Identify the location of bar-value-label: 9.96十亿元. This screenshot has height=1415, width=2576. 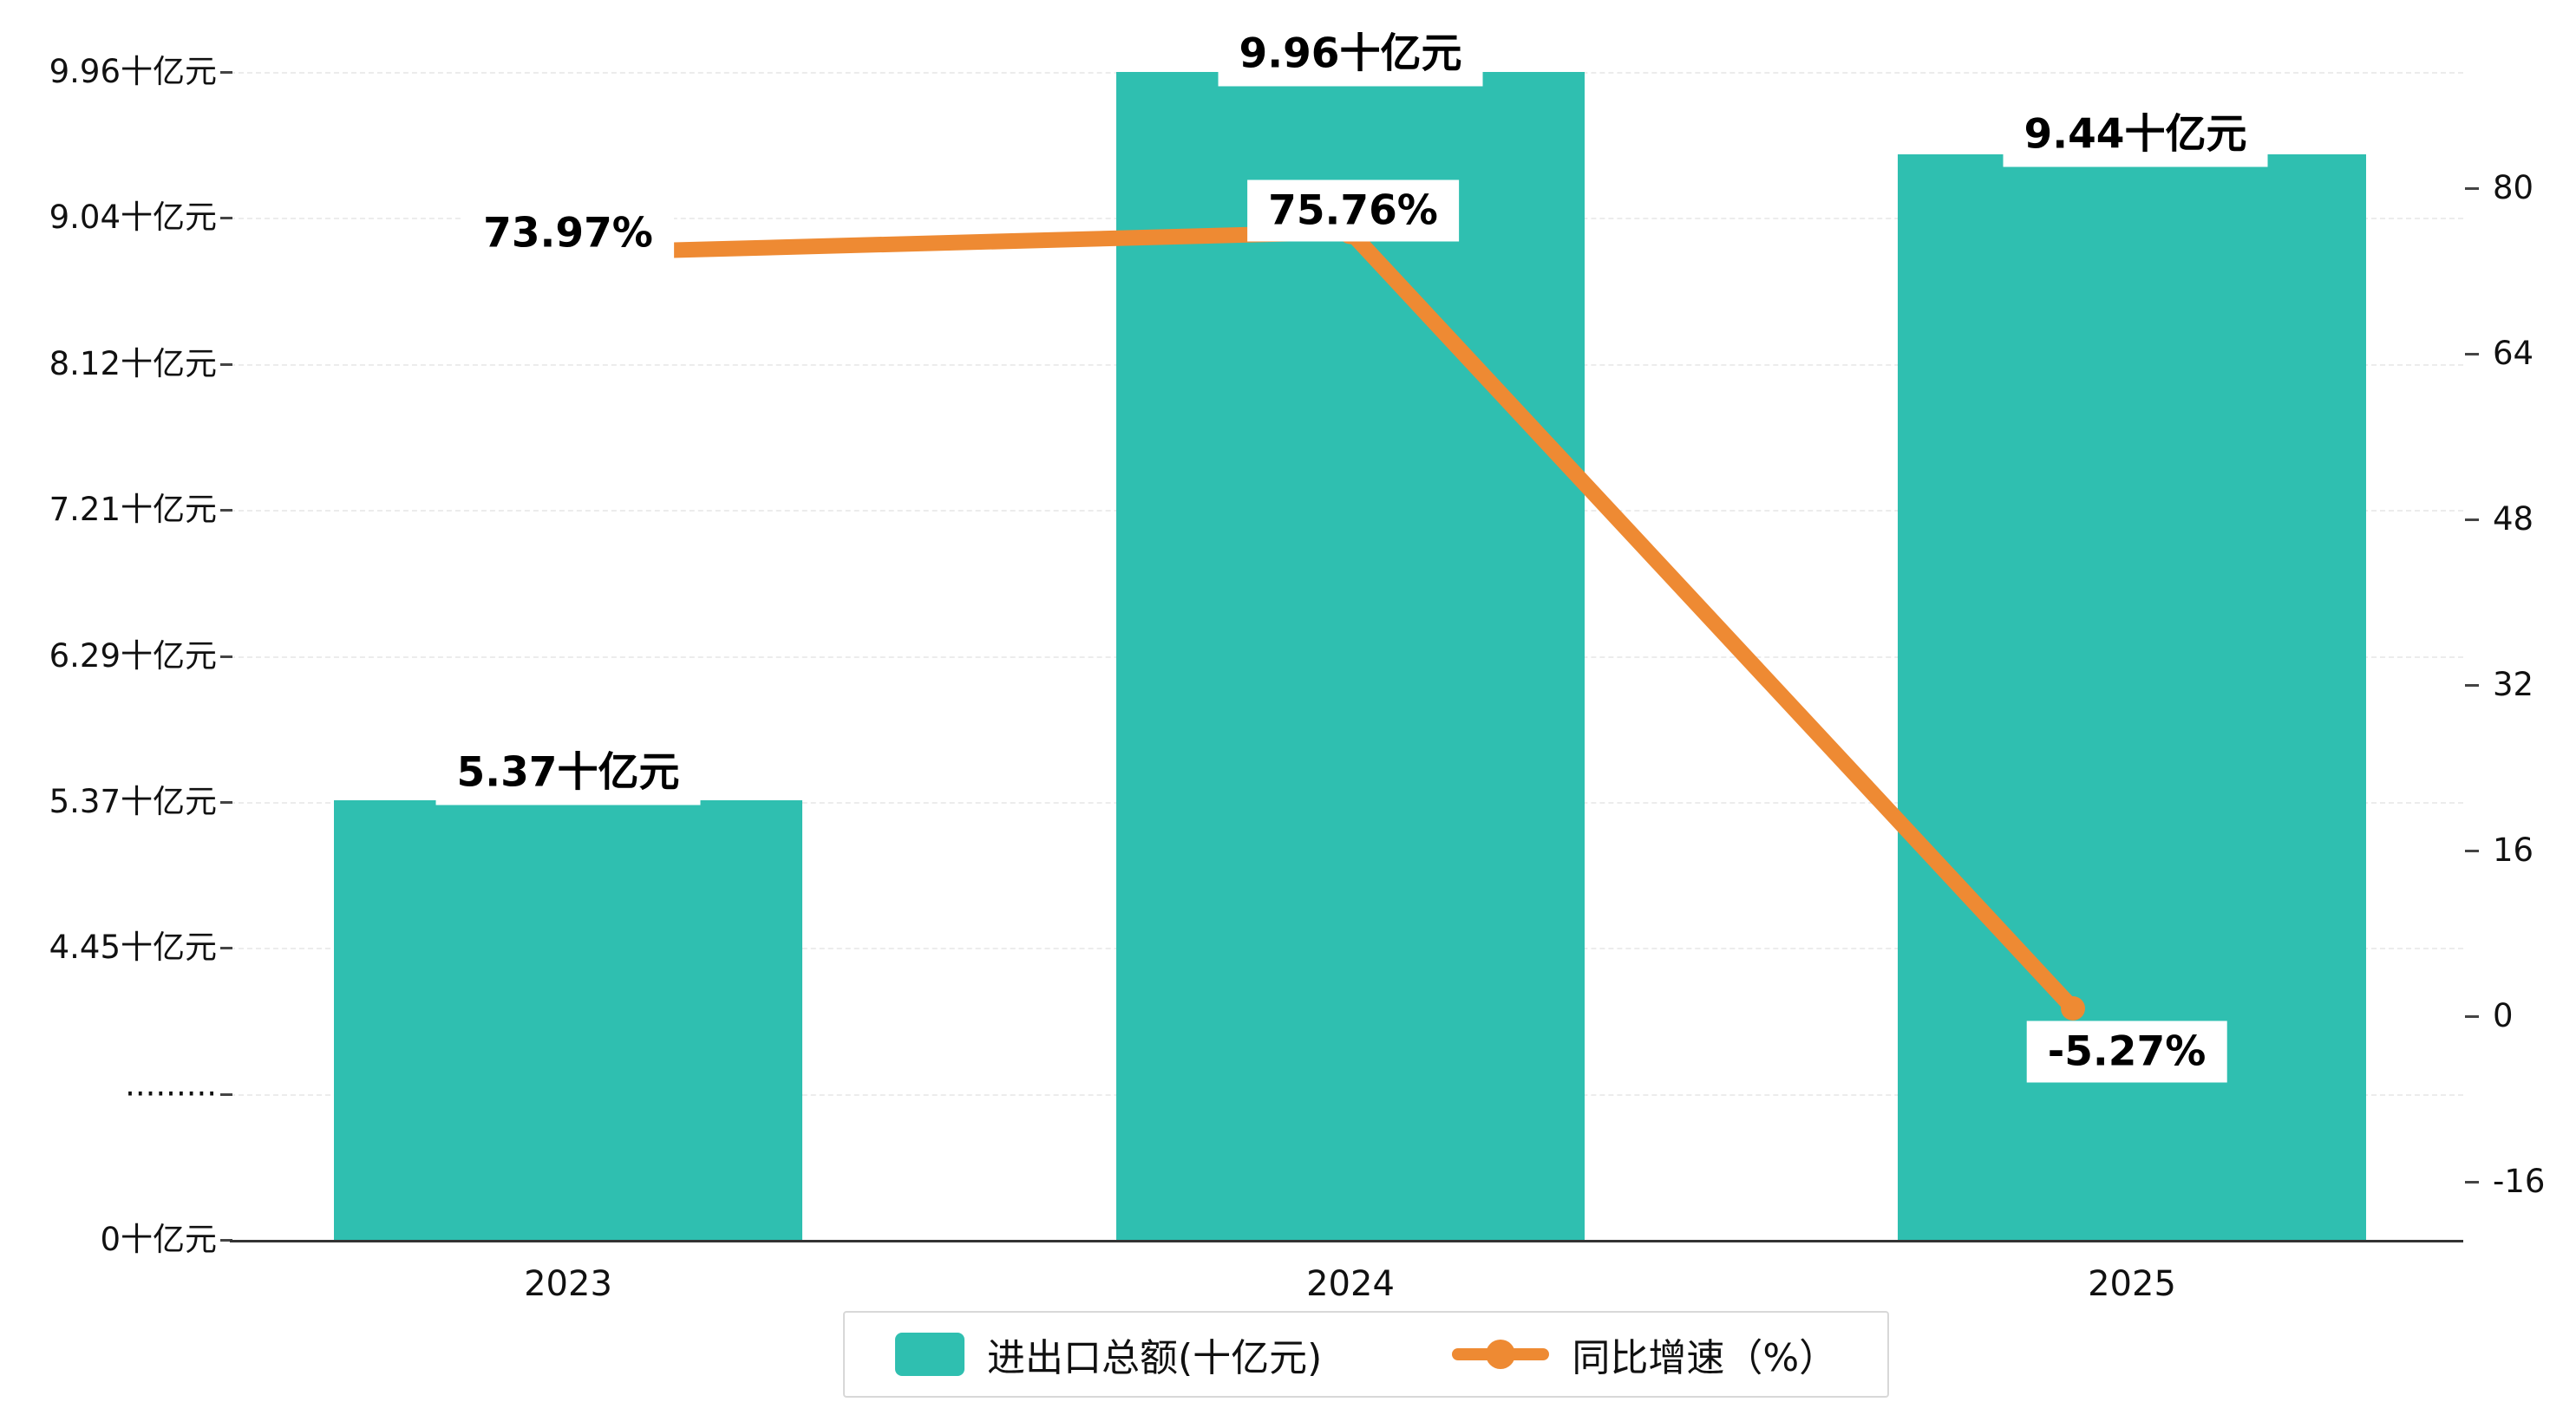
(1350, 49).